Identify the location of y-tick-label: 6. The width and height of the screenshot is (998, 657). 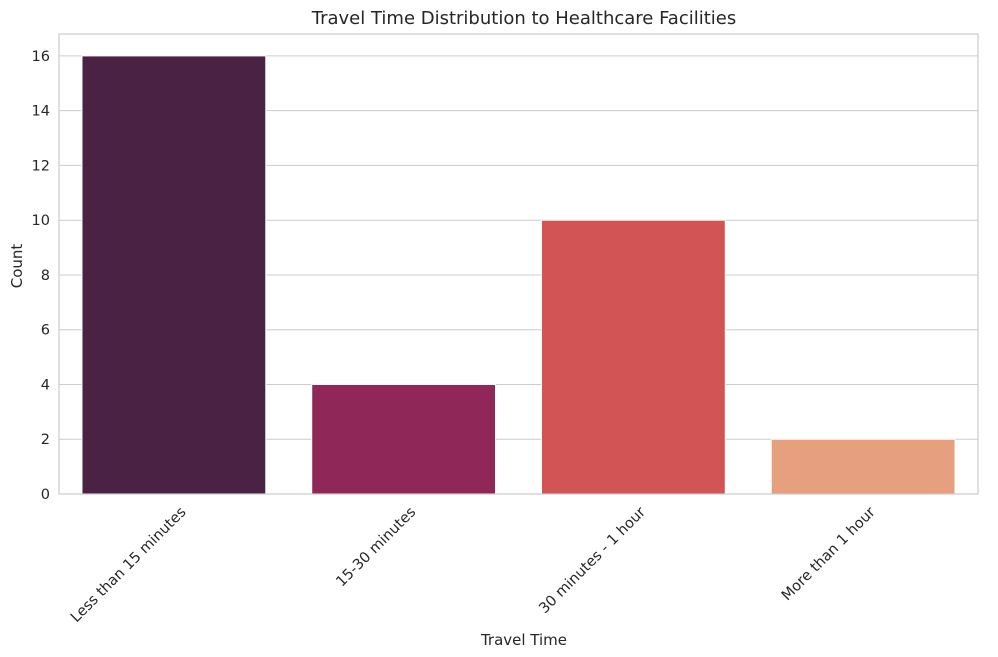
(45, 331).